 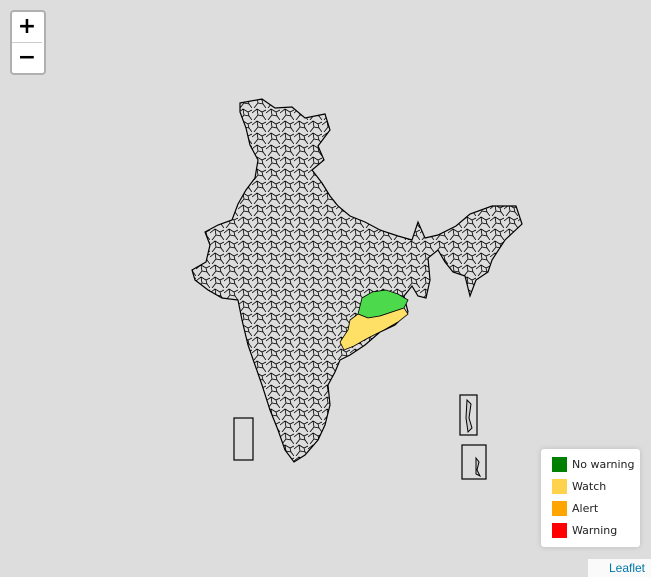 What do you see at coordinates (626, 568) in the screenshot?
I see `leaflet-link: Leaflet` at bounding box center [626, 568].